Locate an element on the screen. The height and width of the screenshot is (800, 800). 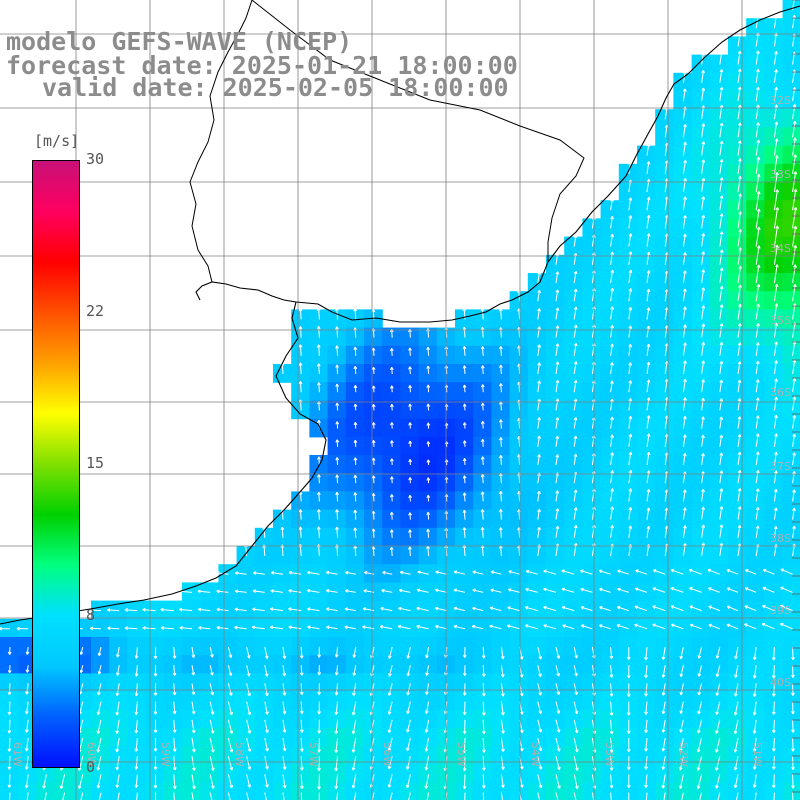
lon-label: 61W is located at coordinates (17, 754).